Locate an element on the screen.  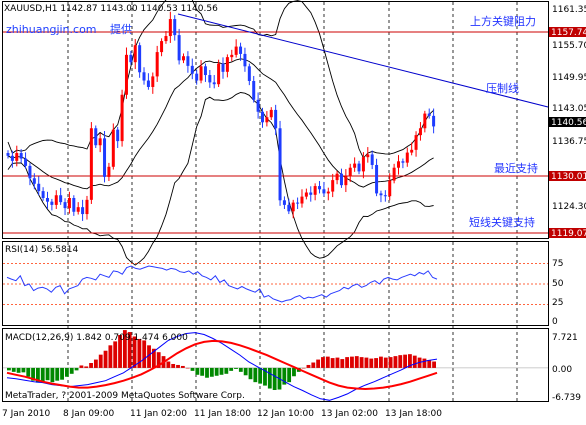
time-tick: 13 Jan 02:00 is located at coordinates (349, 414).